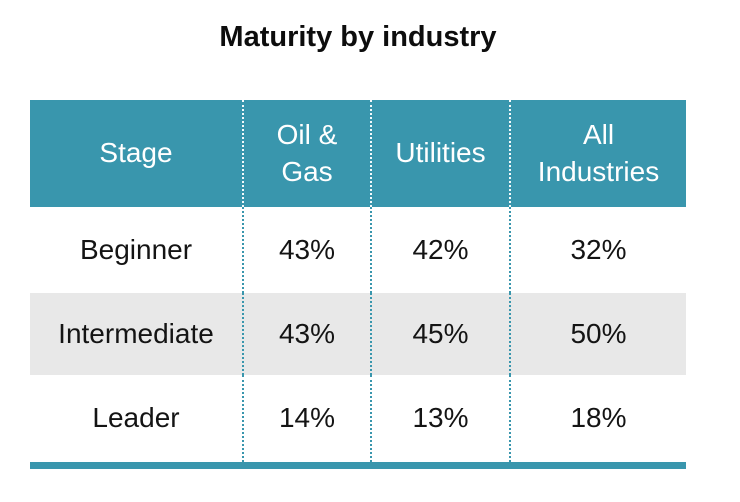 This screenshot has height=502, width=740. Describe the element at coordinates (306, 153) in the screenshot. I see `header-cell-oil-gas: Oil & Gas` at that location.